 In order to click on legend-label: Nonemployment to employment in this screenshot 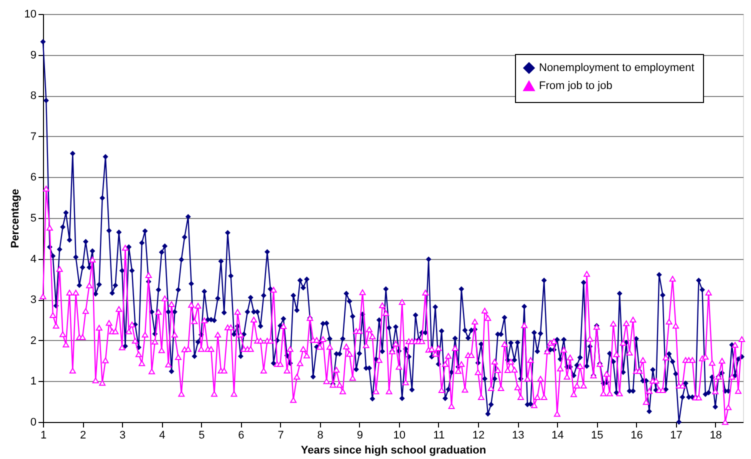, I will do `click(616, 68)`.